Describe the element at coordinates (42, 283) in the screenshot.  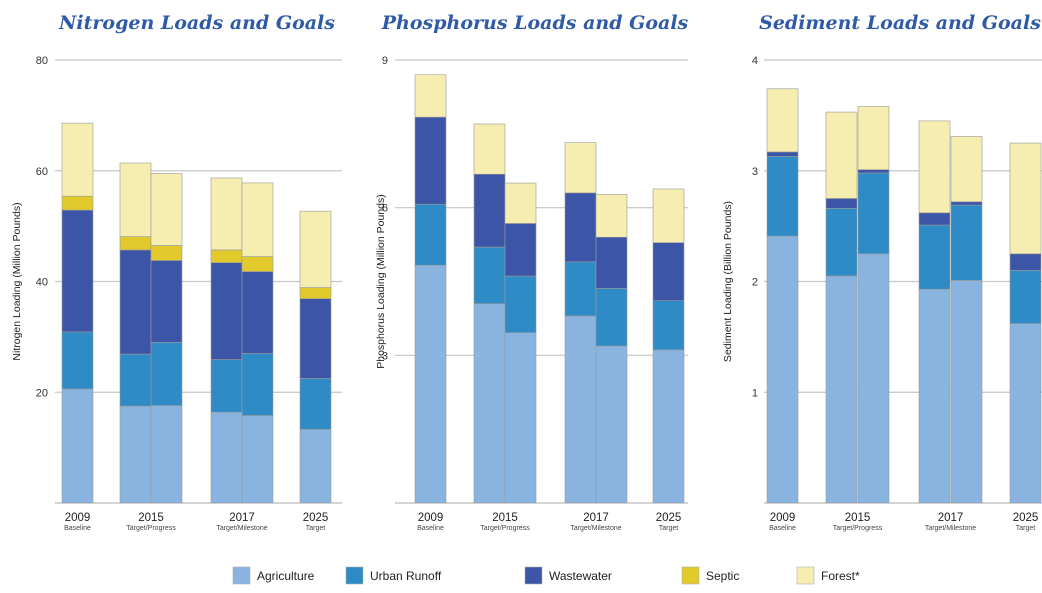
I see `chart-0-ytick-label-1: 40` at that location.